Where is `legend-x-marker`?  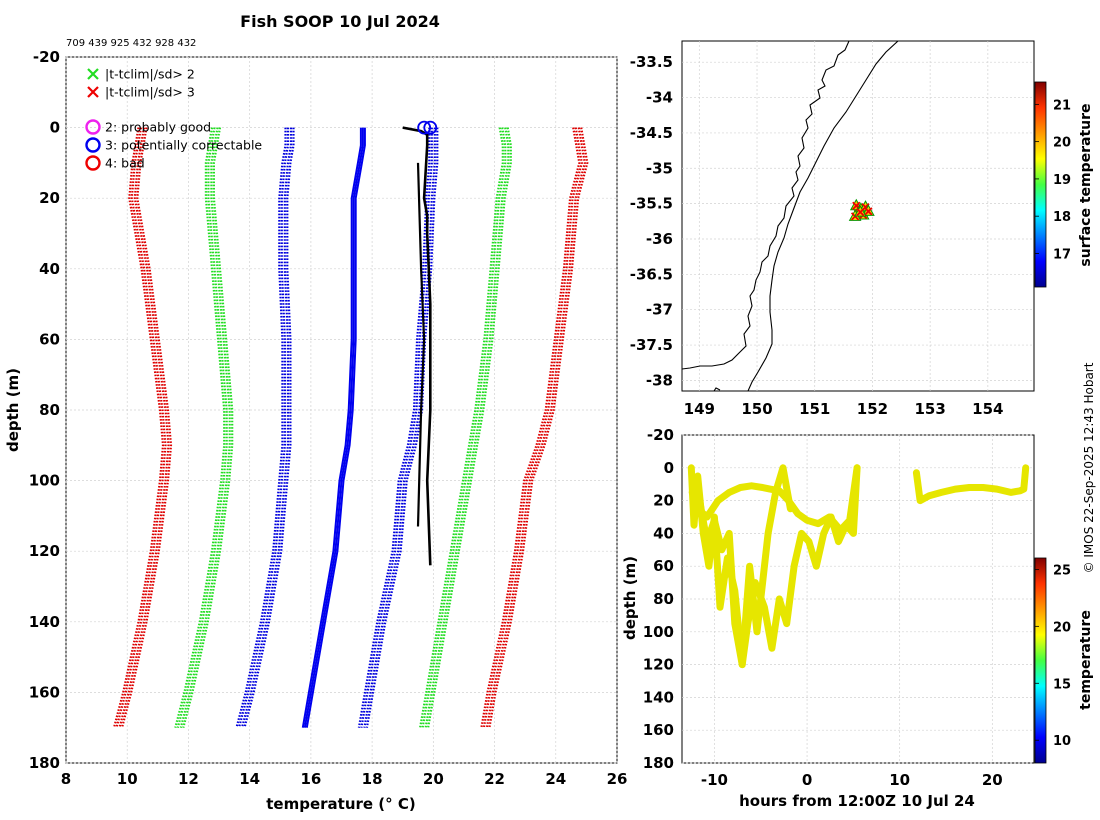 legend-x-marker is located at coordinates (93, 74).